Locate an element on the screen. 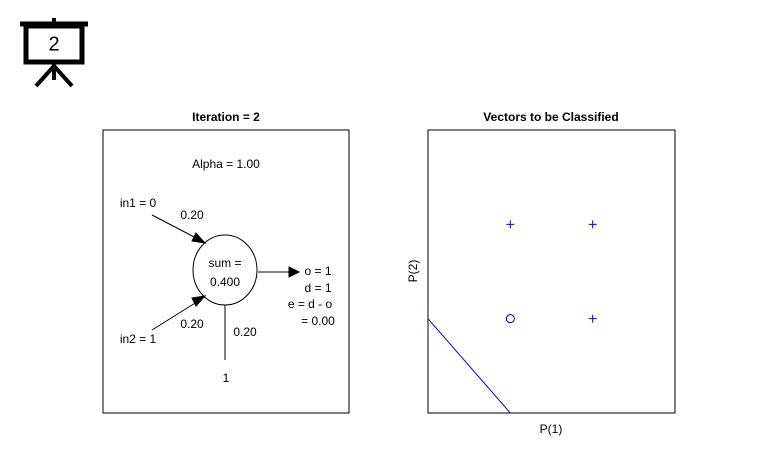 Image resolution: width=758 pixels, height=450 pixels. icon-label: 2 is located at coordinates (53, 44).